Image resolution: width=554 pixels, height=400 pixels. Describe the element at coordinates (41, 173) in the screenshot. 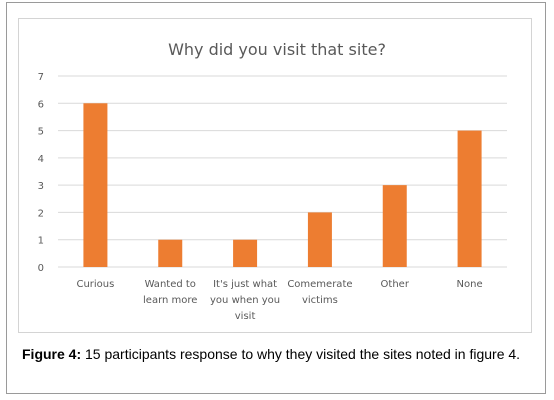

I see `y-axis-ticks: 0 1 2 3 4 5 6 7` at that location.